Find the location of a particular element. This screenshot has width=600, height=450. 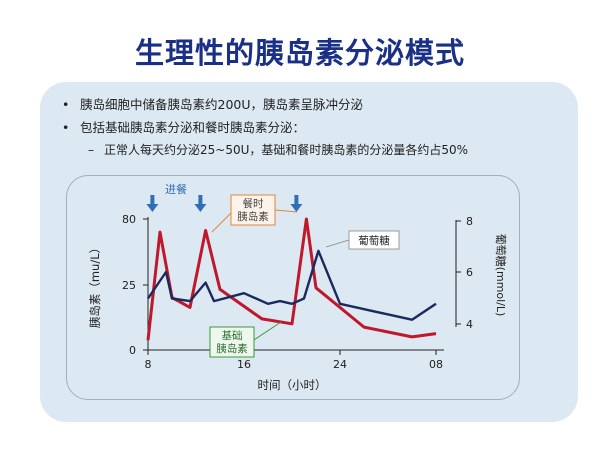

y-axis-label-right: 葡萄糖(mmol/L) is located at coordinates (501, 275).